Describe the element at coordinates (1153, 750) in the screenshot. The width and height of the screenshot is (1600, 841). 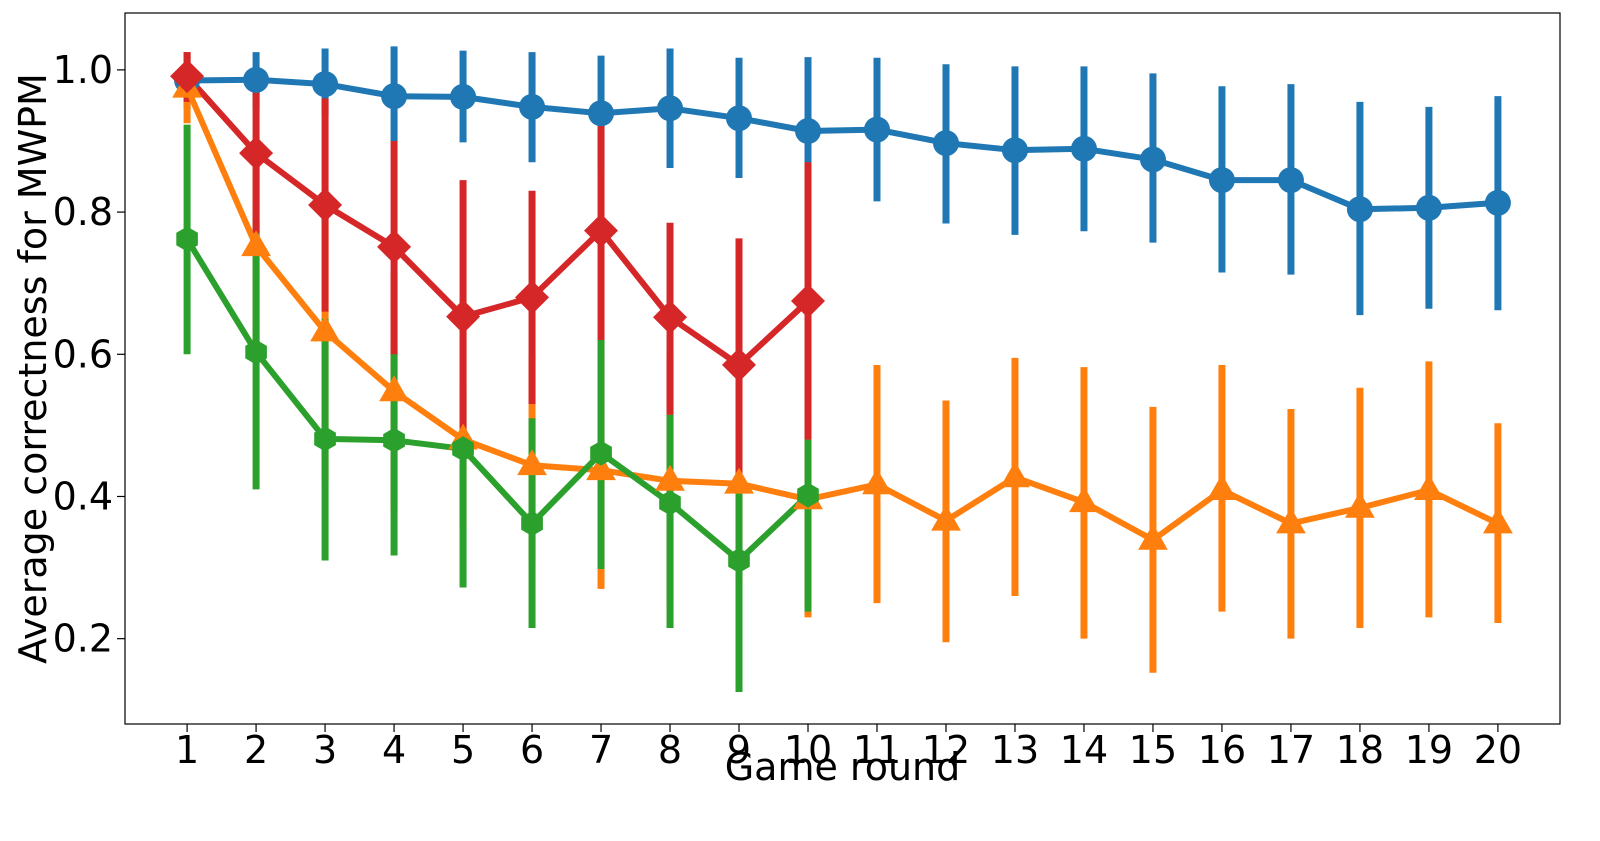
I see `x-tick-label: 15` at that location.